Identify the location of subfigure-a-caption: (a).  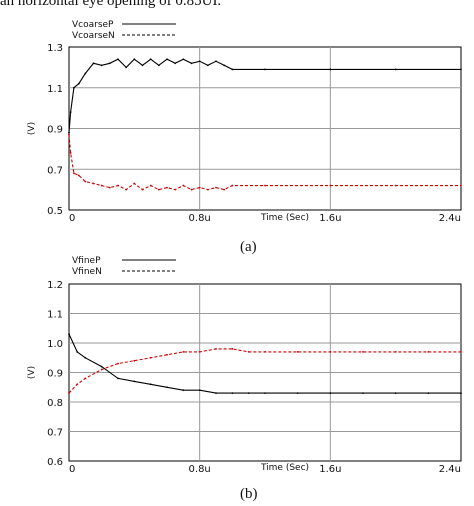
(248, 247).